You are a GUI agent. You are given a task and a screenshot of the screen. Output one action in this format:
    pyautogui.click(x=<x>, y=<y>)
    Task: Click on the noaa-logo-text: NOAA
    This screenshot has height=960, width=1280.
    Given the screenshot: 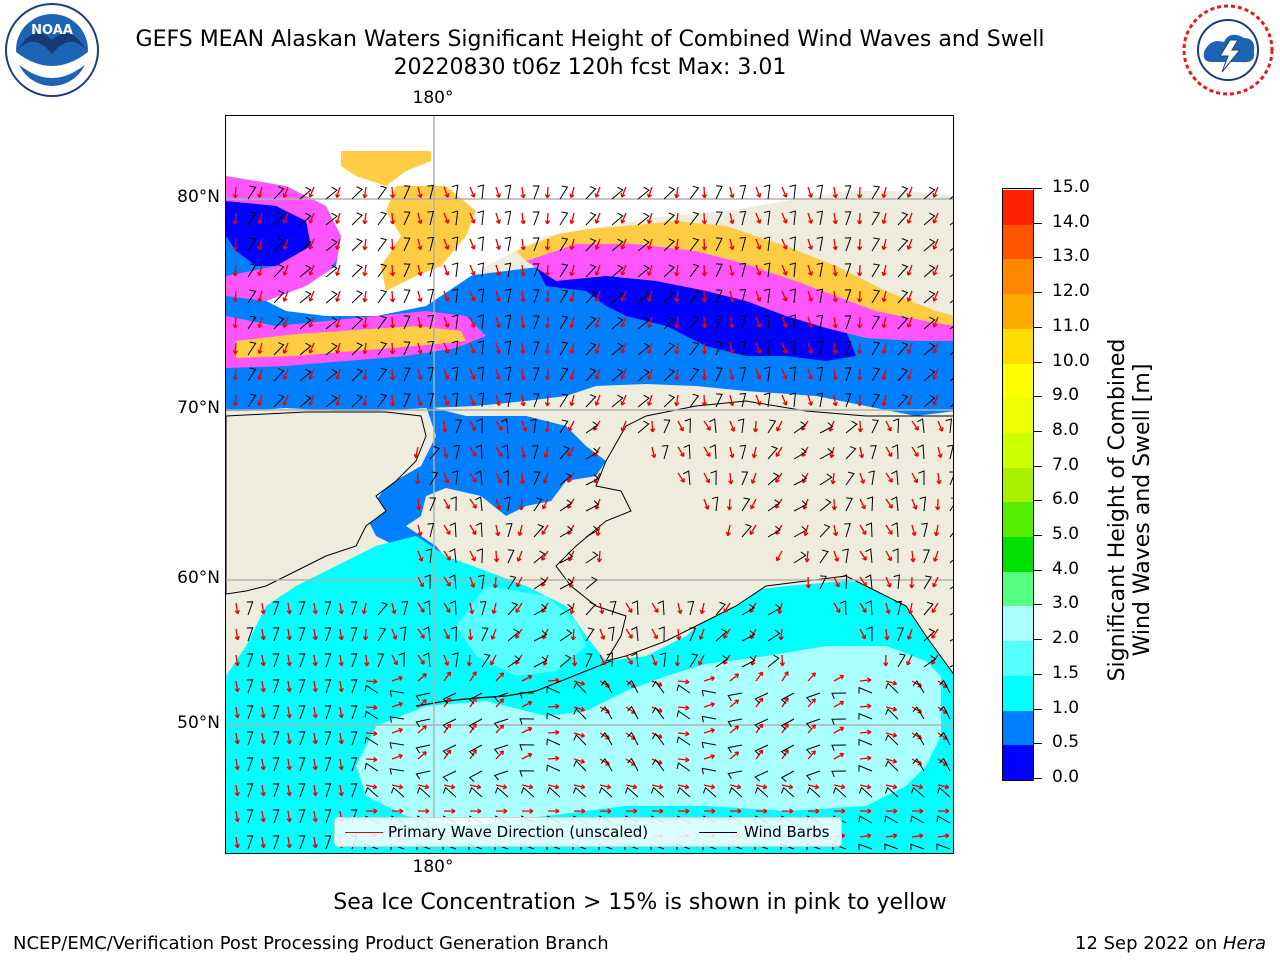 What is the action you would take?
    pyautogui.click(x=52, y=30)
    